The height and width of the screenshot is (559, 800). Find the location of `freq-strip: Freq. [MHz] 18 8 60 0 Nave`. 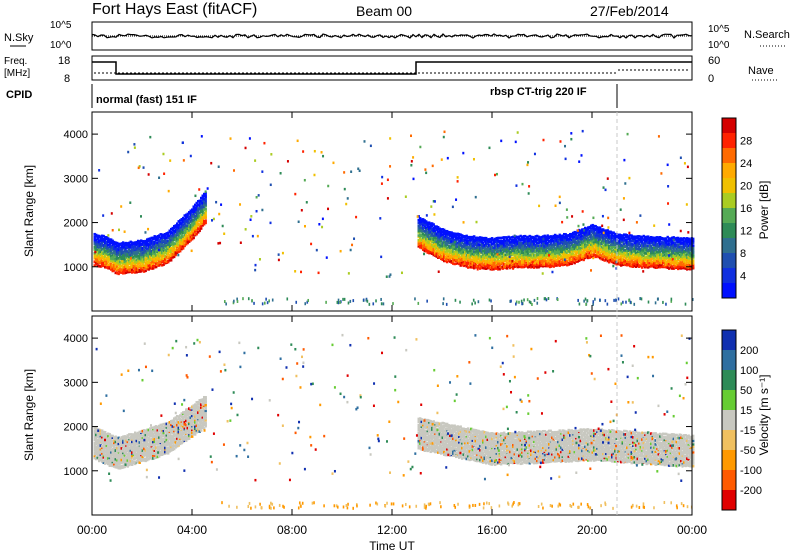

freq-strip: Freq. [MHz] 18 8 60 0 Nave is located at coordinates (391, 70).